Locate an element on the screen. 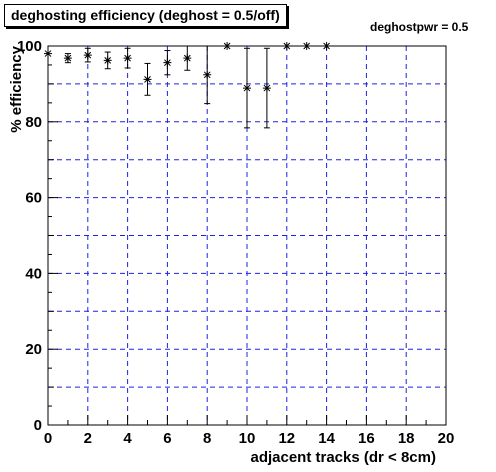 Image resolution: width=496 pixels, height=472 pixels. x-axis-label: adjacent tracks (dr < 8cm) is located at coordinates (343, 457).